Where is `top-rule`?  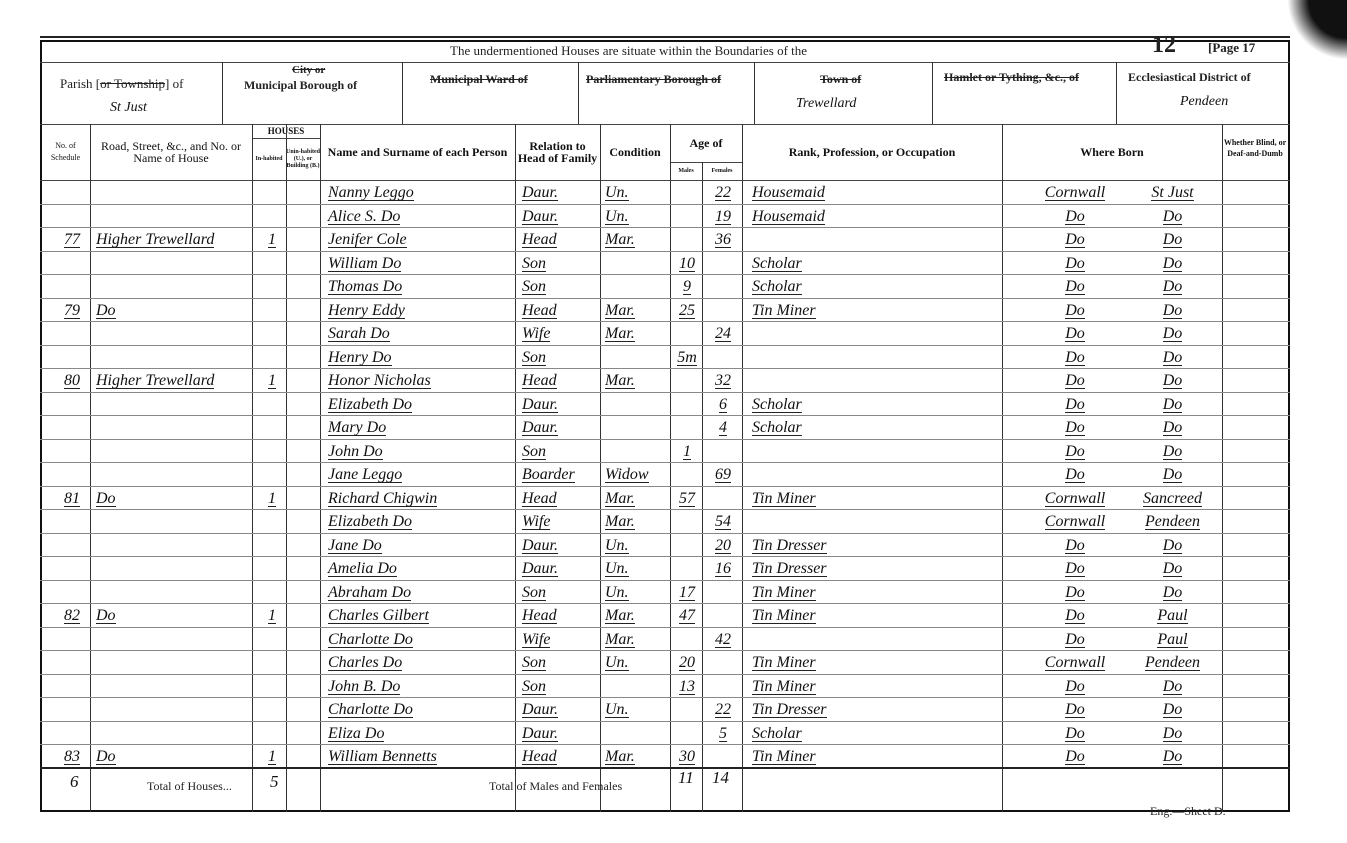 top-rule is located at coordinates (665, 37).